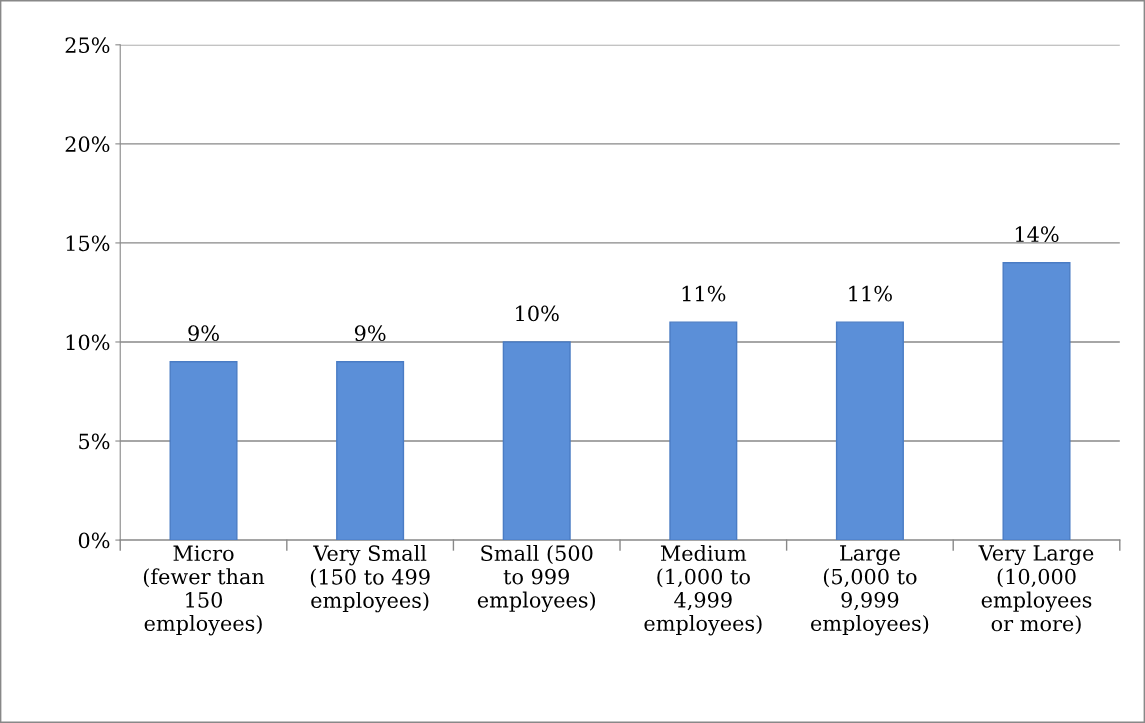 This screenshot has height=723, width=1145. What do you see at coordinates (370, 578) in the screenshot?
I see `x-tick-label: Very Small (150 to 499 employees)` at bounding box center [370, 578].